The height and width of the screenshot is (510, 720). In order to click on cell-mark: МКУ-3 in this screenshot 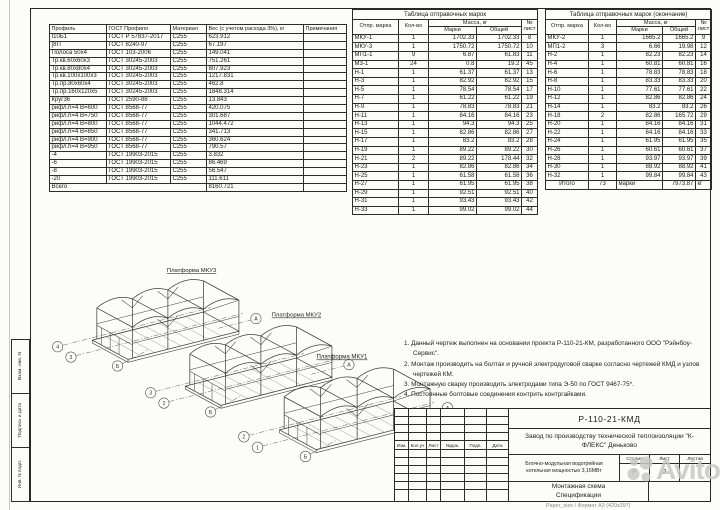, I will do `click(375, 47)`.